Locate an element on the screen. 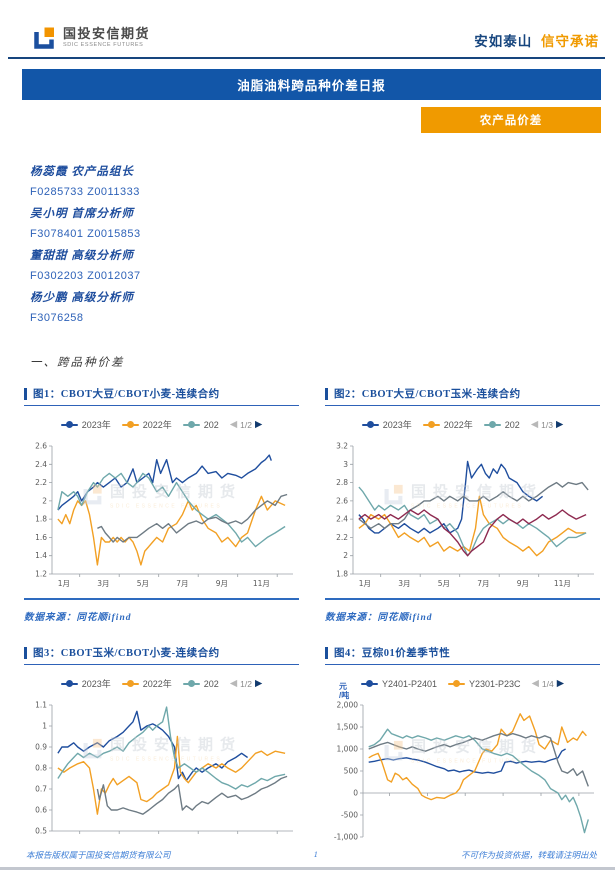 This screenshot has width=615, height=870. y-tick-label: 1,000 is located at coordinates (348, 749).